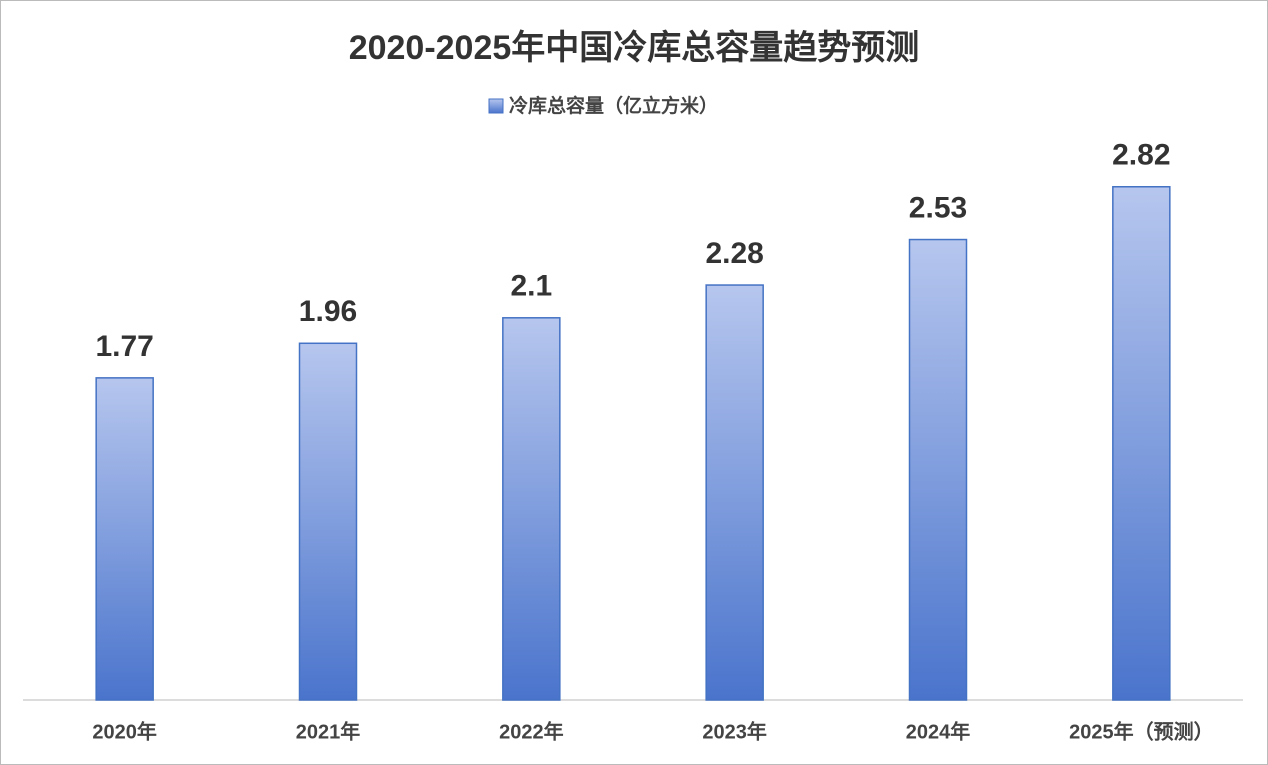  Describe the element at coordinates (124, 731) in the screenshot. I see `x-tick-label: 2020年` at that location.